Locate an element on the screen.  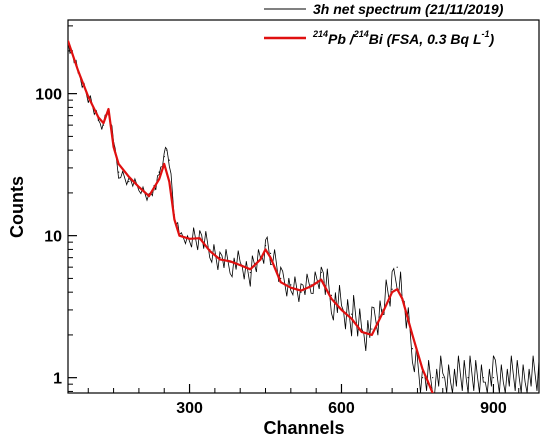
y-axis-title: Counts is located at coordinates (17, 207).